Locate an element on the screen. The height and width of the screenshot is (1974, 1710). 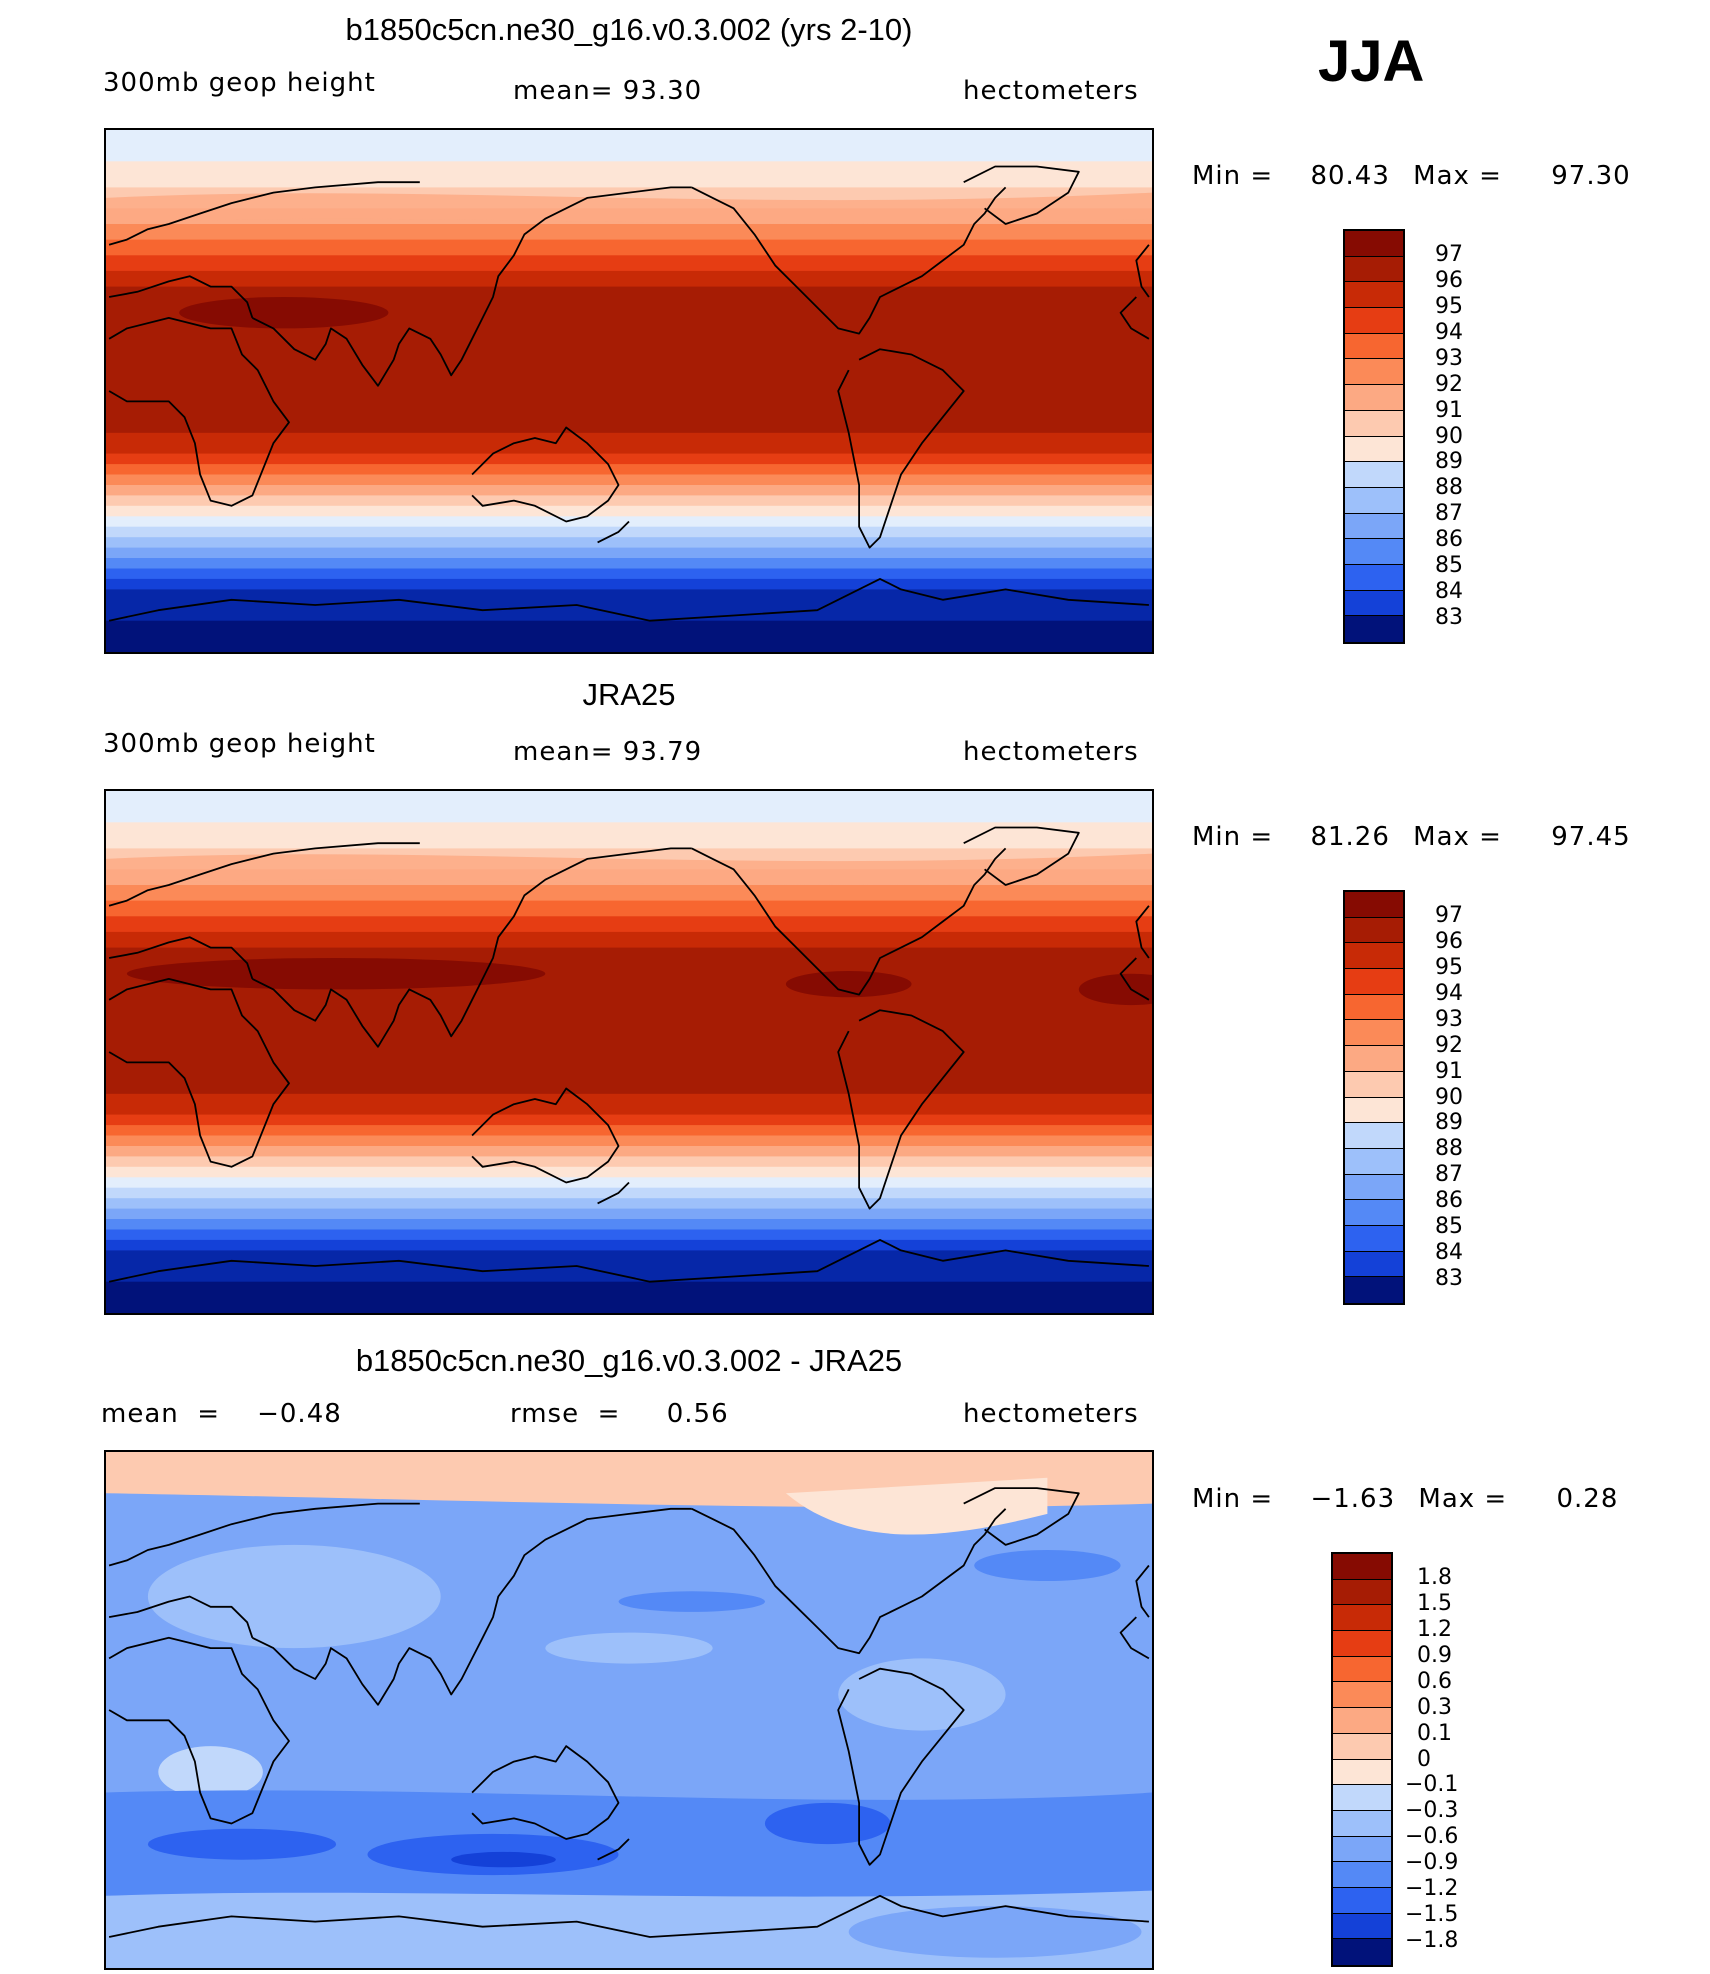
panel3-max-value: 0.28 is located at coordinates (1587, 1499).